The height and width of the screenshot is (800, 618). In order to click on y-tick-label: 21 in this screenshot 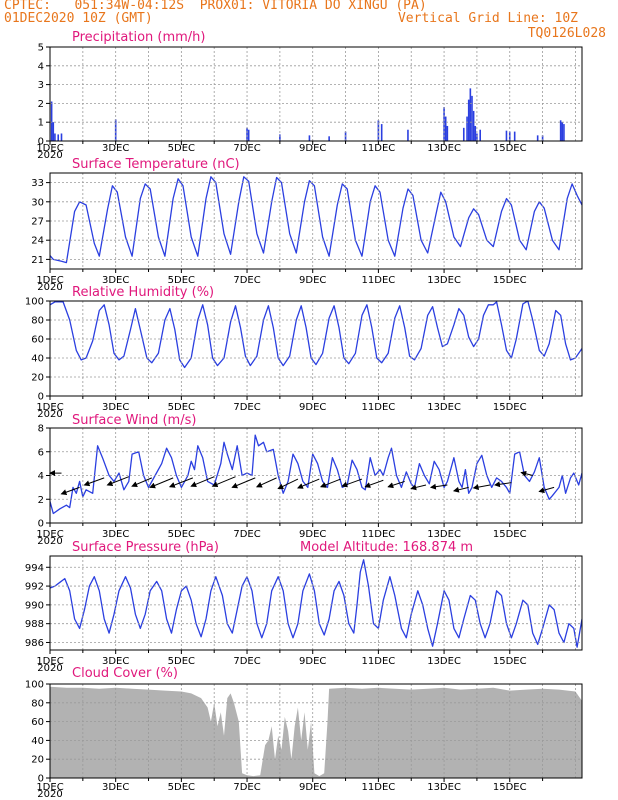, I will do `click(37, 260)`.